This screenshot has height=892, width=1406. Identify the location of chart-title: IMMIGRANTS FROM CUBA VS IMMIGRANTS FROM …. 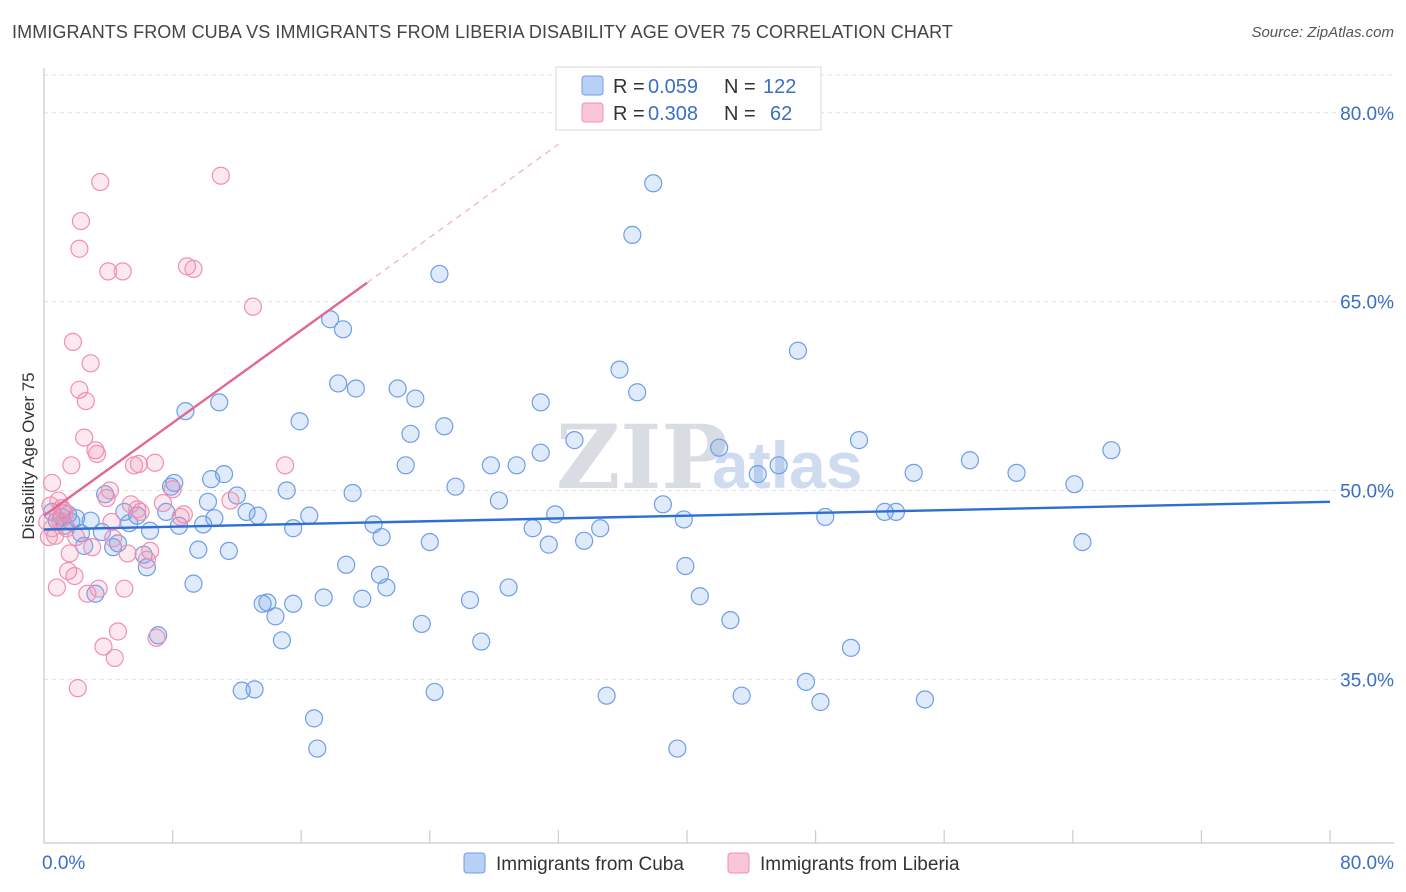
(482, 32).